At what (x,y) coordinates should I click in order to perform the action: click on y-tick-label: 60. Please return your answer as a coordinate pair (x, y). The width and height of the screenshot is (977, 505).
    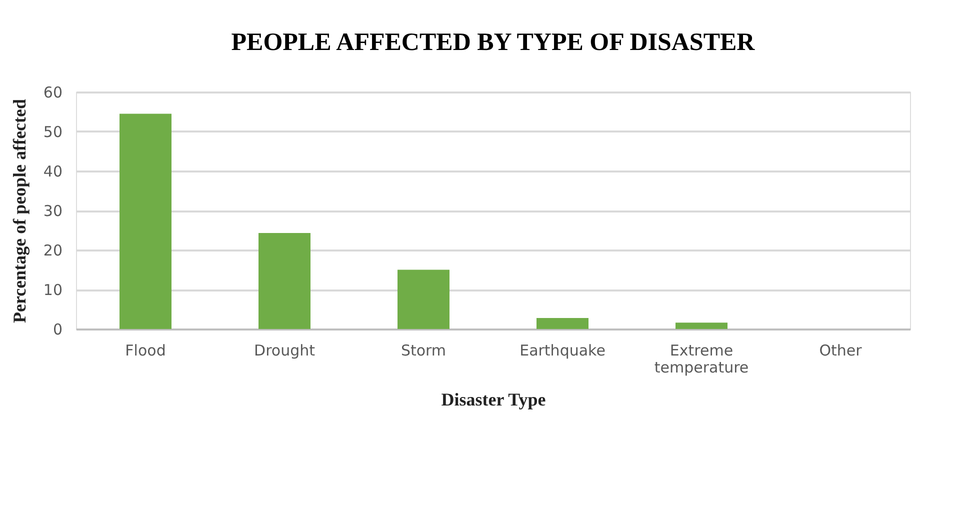
    Looking at the image, I should click on (52, 93).